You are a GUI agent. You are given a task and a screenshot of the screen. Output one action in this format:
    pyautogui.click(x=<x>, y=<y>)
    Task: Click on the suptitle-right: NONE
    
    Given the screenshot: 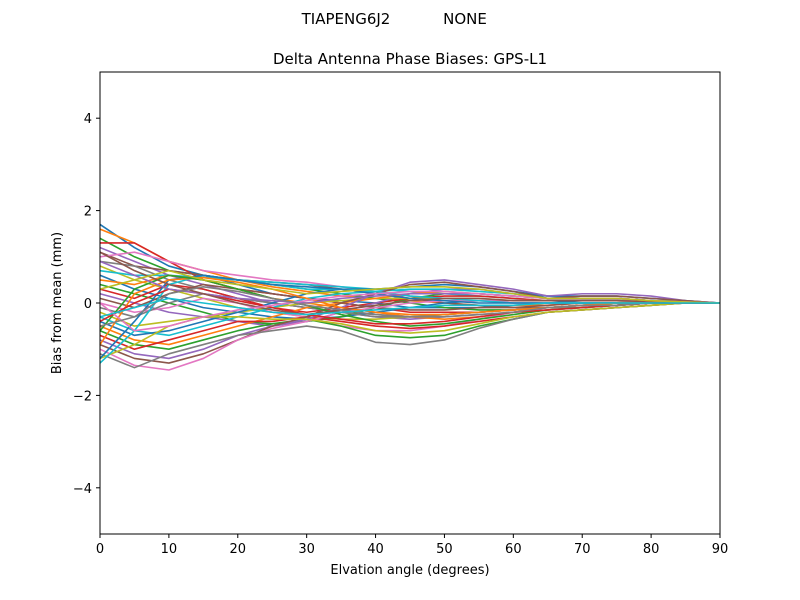 What is the action you would take?
    pyautogui.click(x=465, y=19)
    